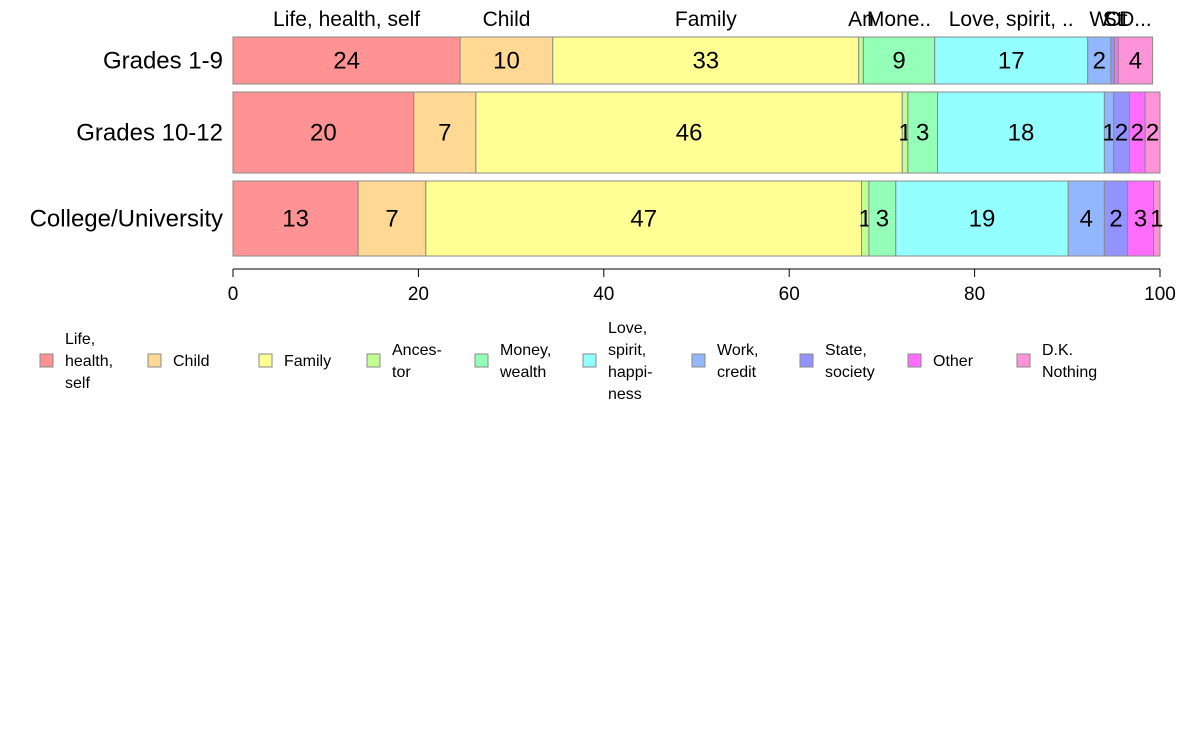 This screenshot has height=736, width=1188. What do you see at coordinates (417, 350) in the screenshot?
I see `legend-label: Ances-` at bounding box center [417, 350].